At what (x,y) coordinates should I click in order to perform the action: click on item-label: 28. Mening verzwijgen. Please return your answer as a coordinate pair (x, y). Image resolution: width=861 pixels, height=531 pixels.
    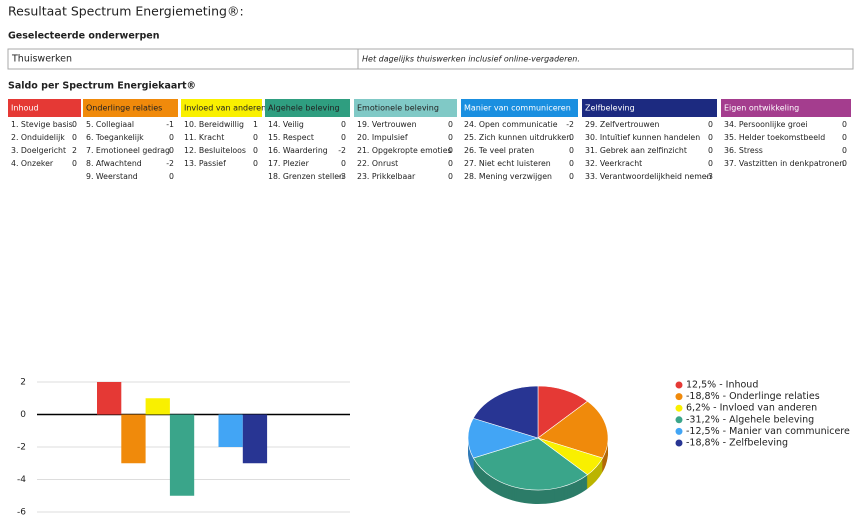
    Looking at the image, I should click on (508, 176).